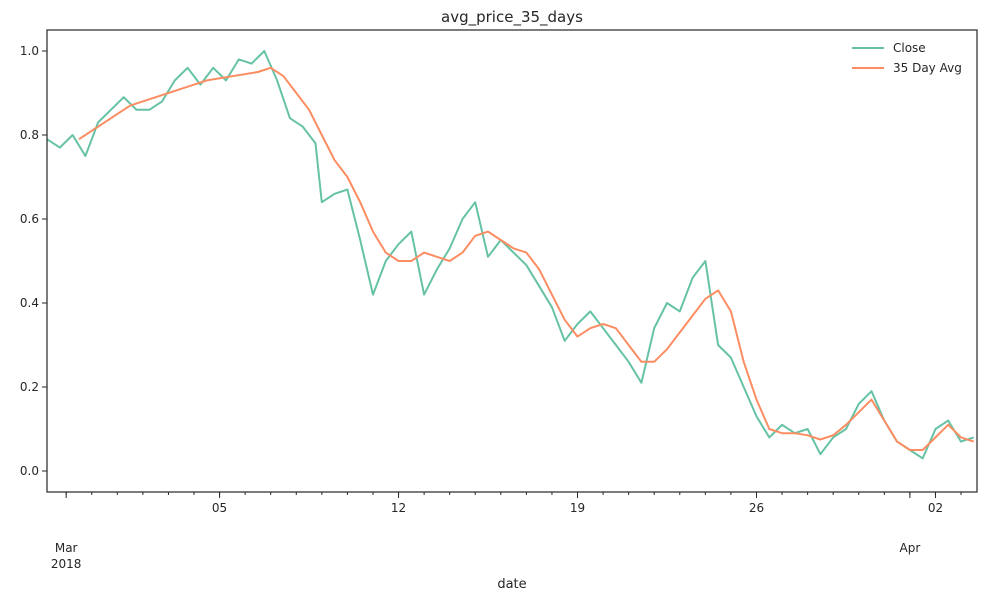 The height and width of the screenshot is (606, 993). I want to click on x-tick-label: 05, so click(219, 508).